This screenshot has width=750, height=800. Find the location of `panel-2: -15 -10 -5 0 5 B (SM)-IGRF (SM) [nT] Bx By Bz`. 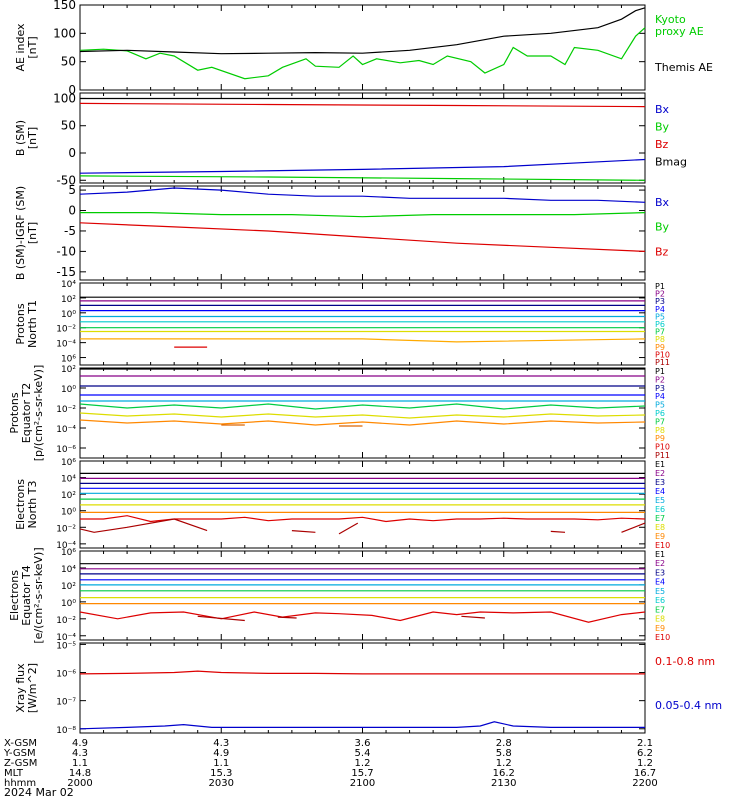

panel-2: -15 -10 -5 0 5 B (SM)-IGRF (SM) [nT] Bx By Bz is located at coordinates (342, 232).